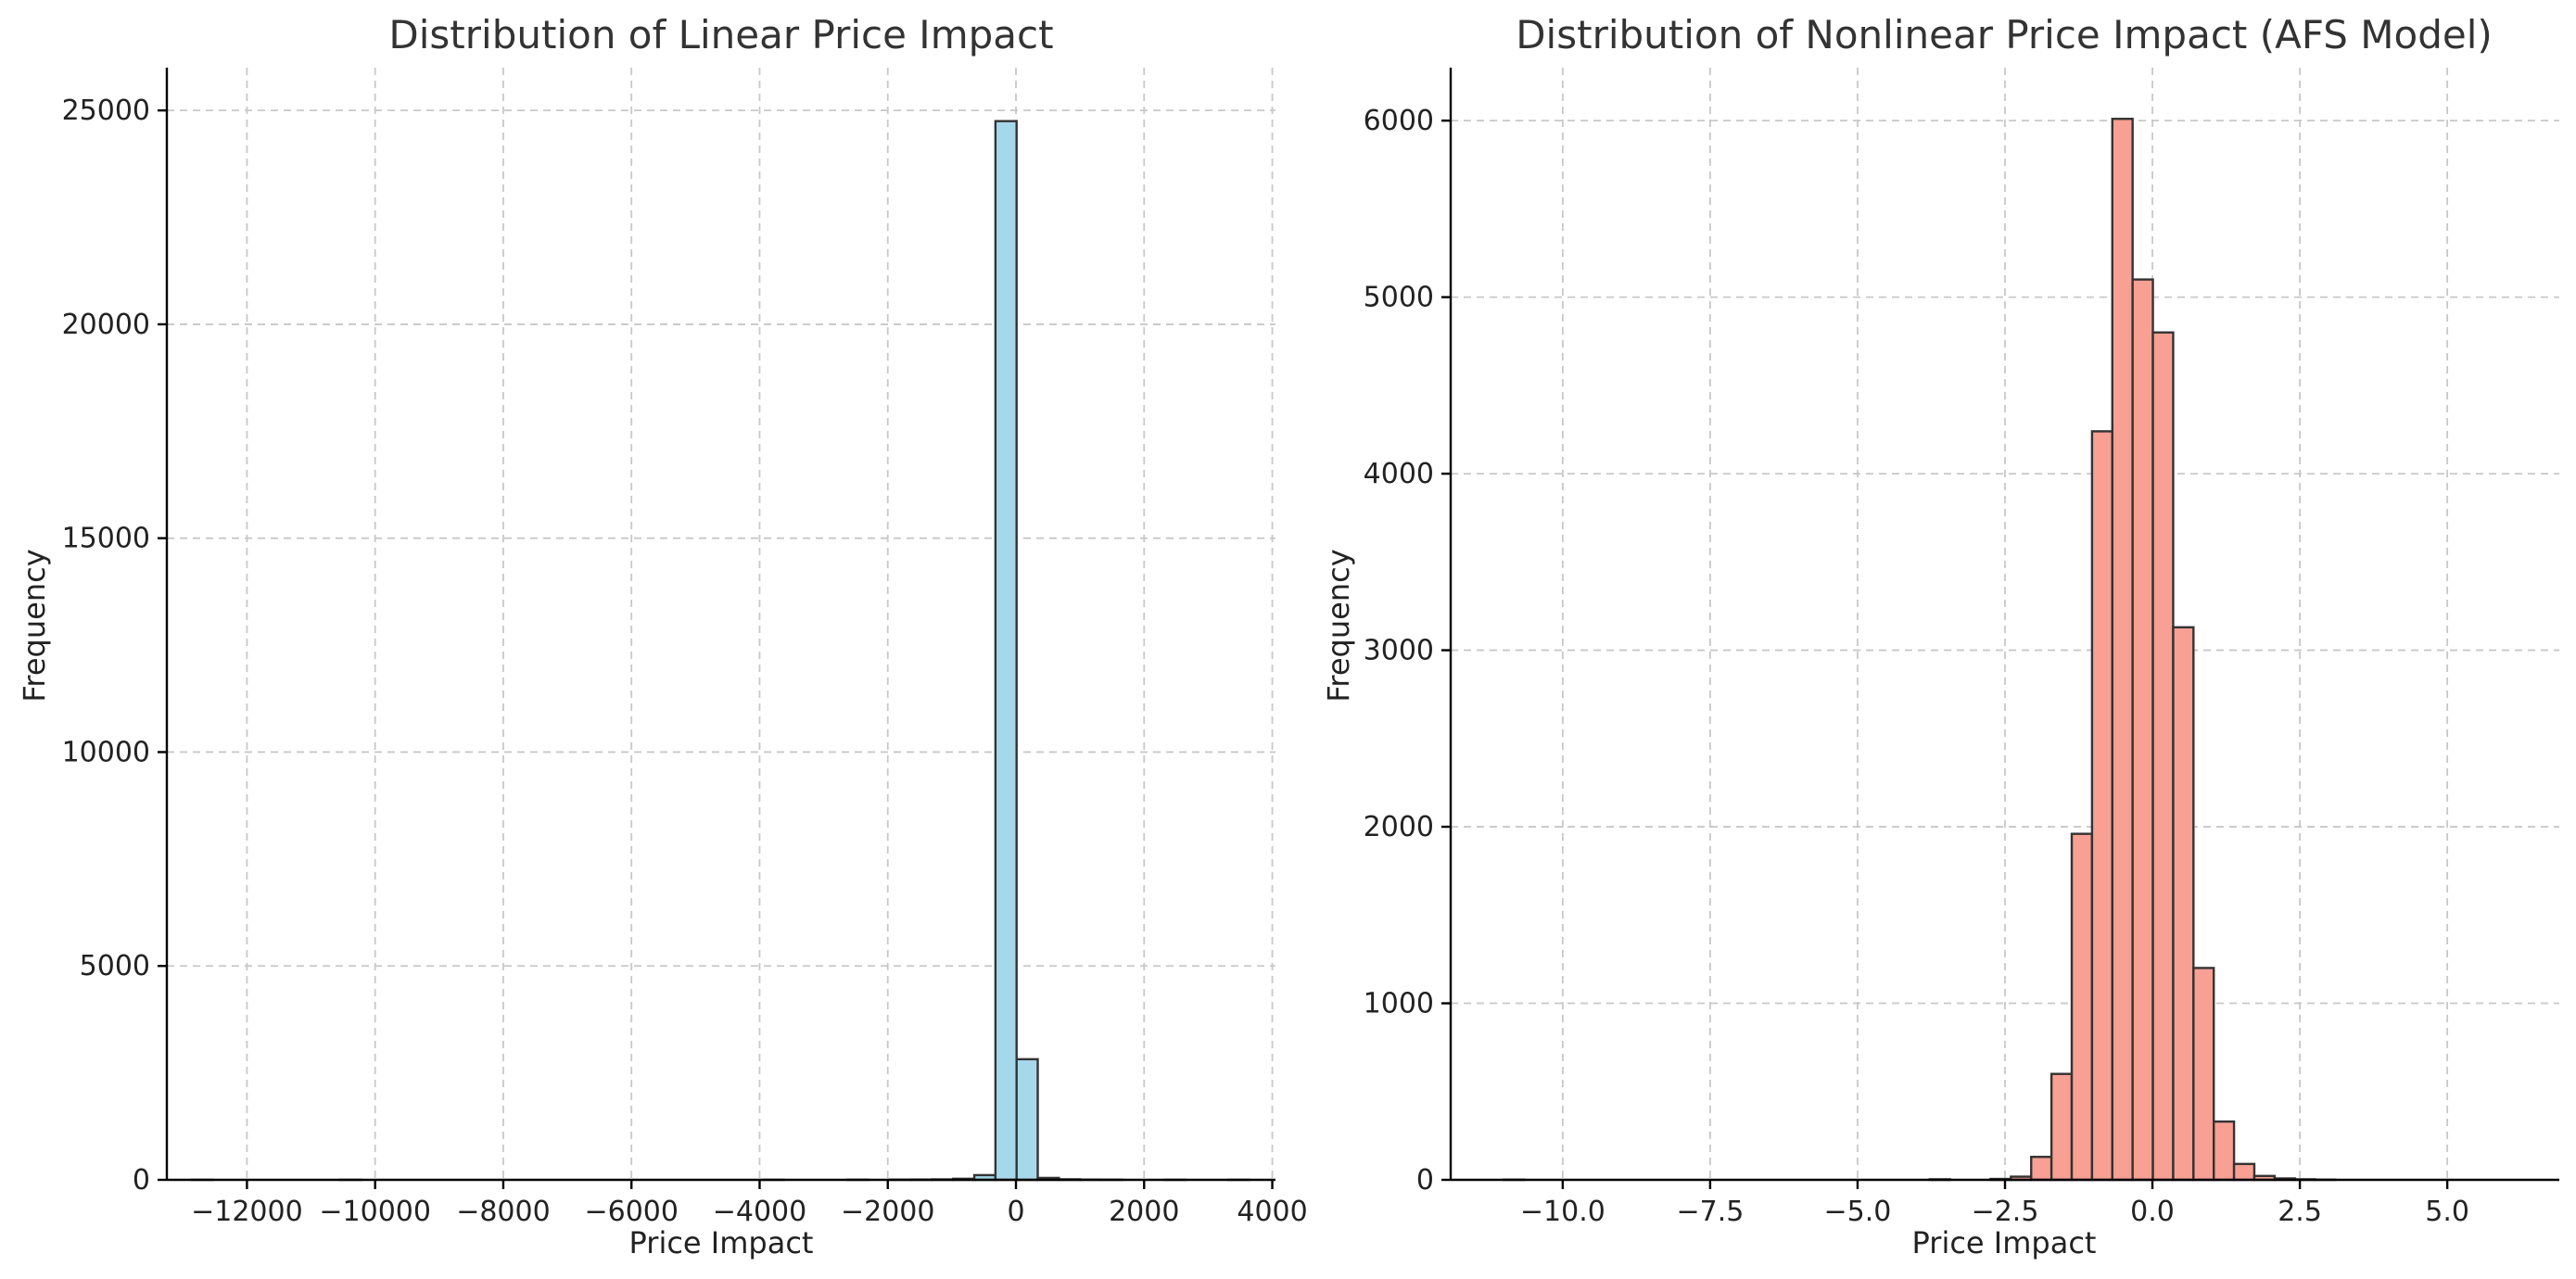 Image resolution: width=2576 pixels, height=1279 pixels. Describe the element at coordinates (1144, 1212) in the screenshot. I see `x-tick-label: 2000` at that location.